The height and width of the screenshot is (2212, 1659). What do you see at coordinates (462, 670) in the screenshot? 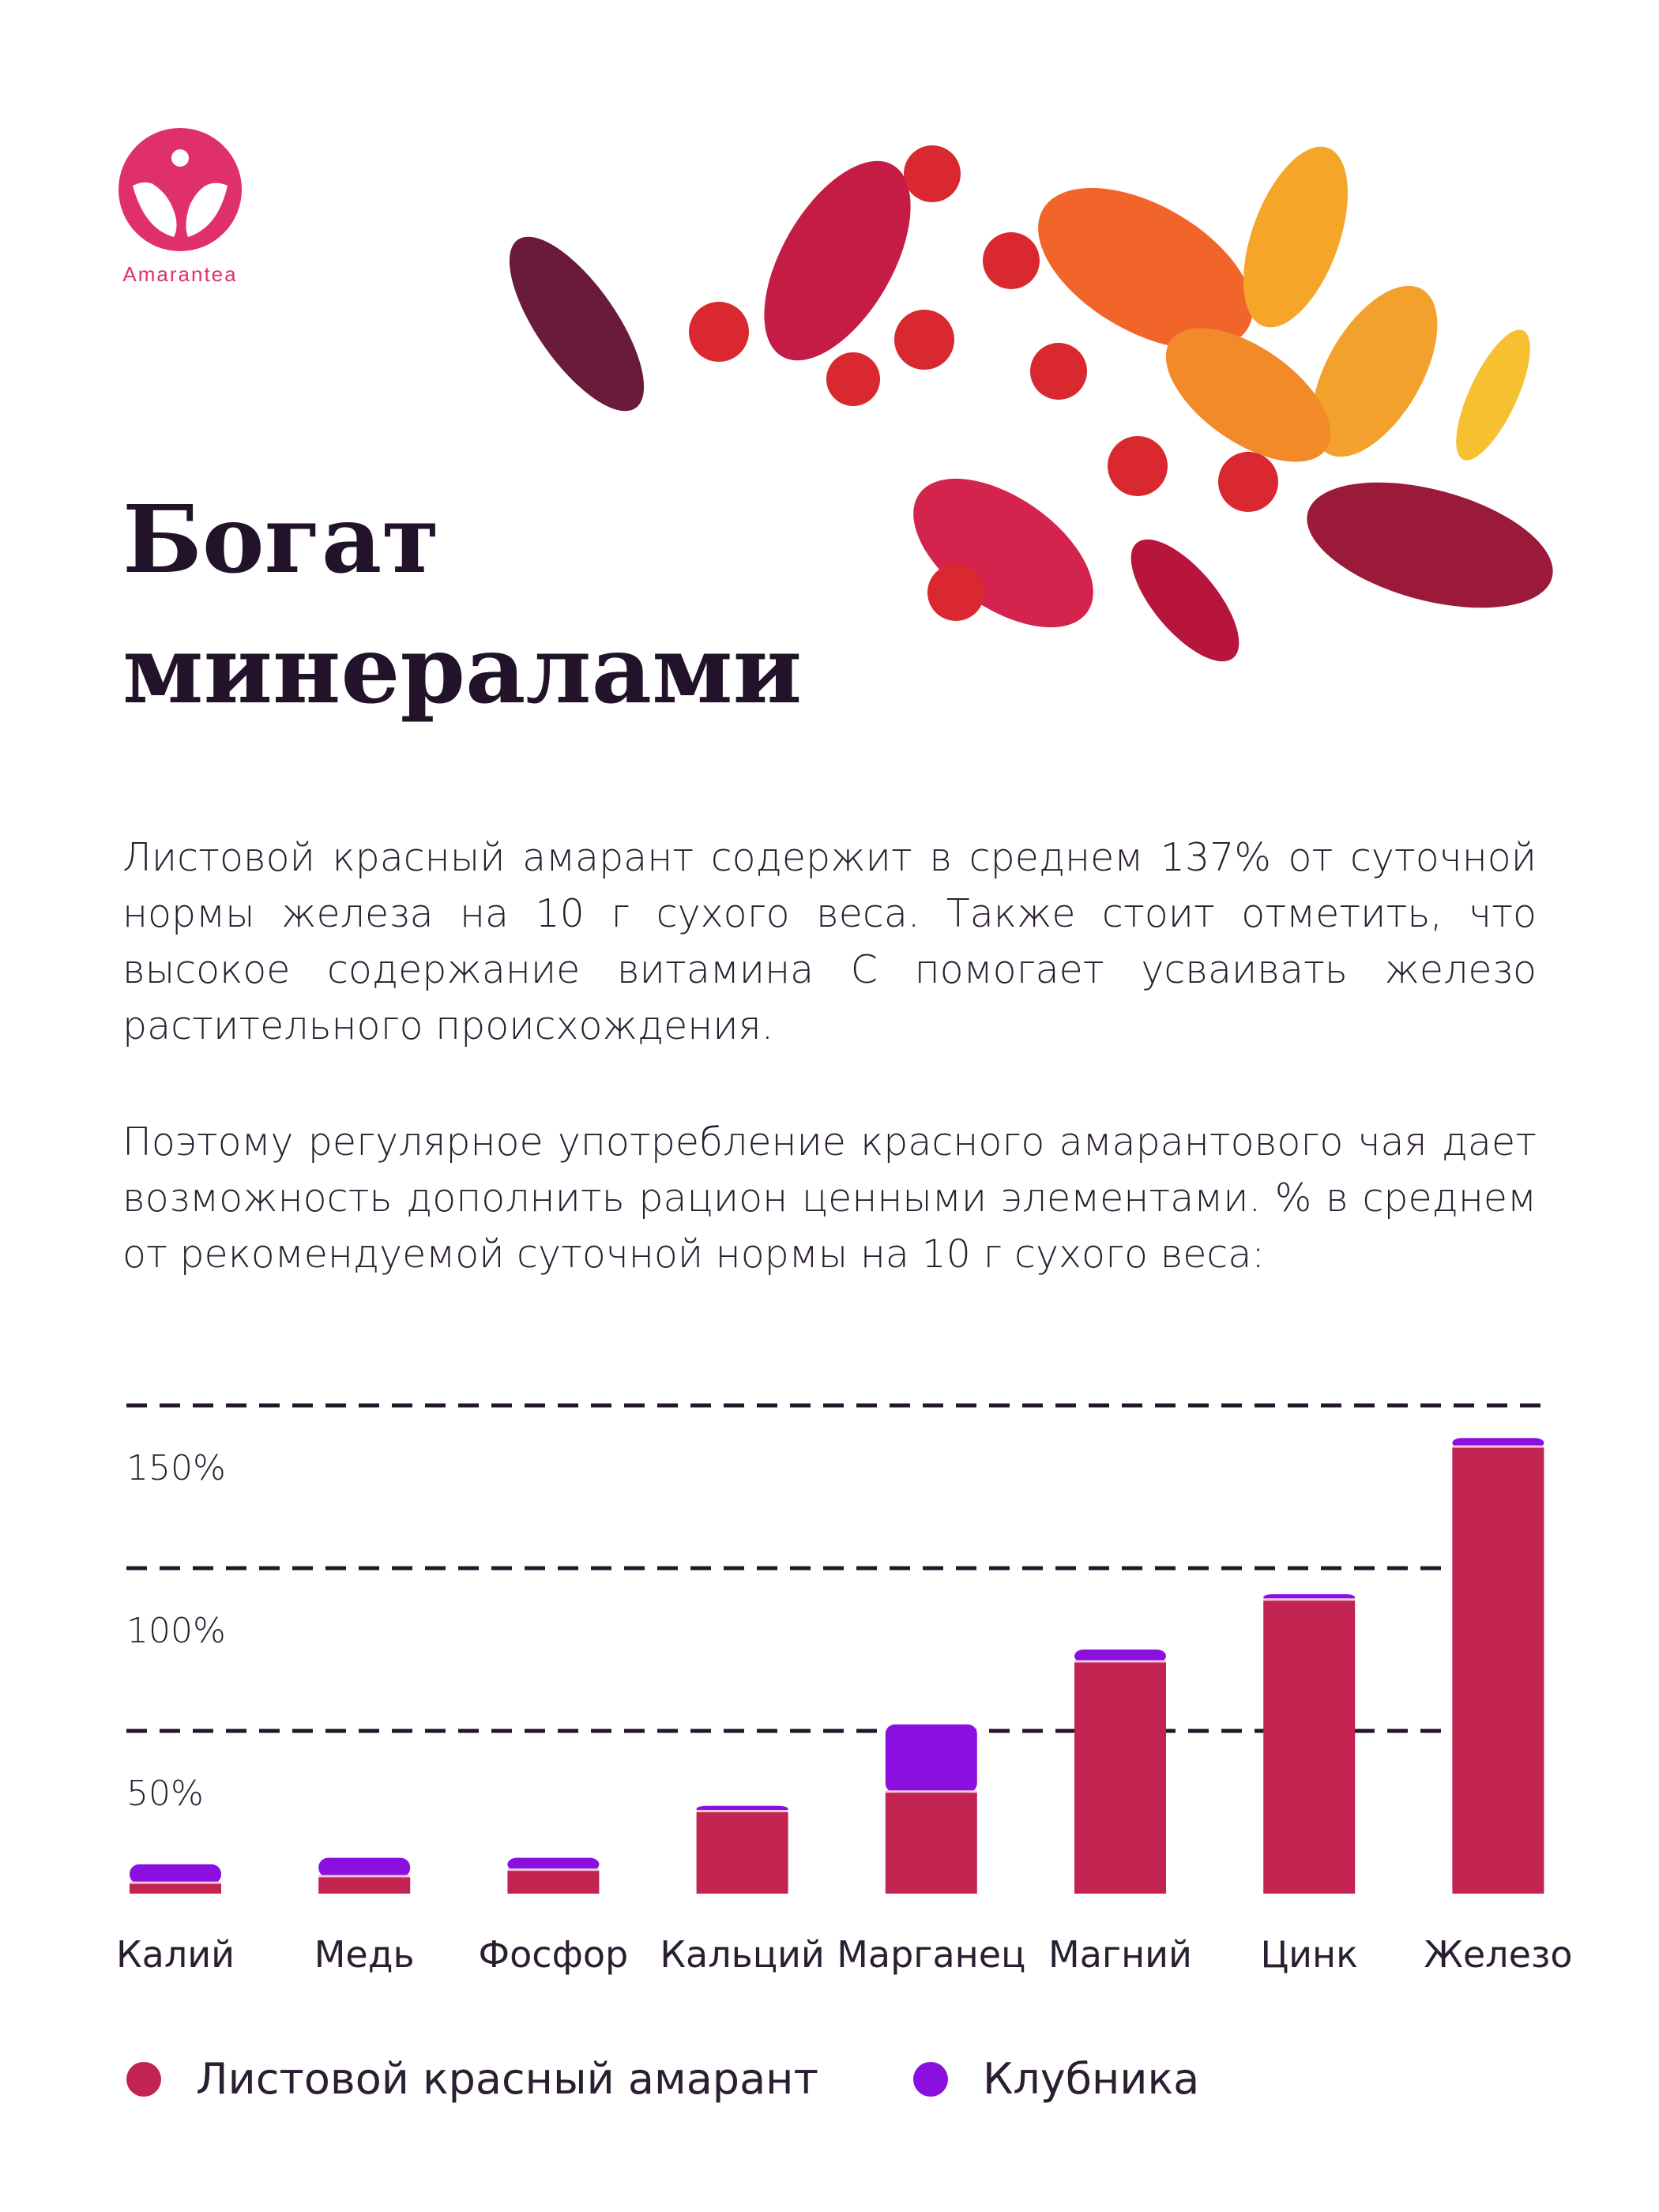
I see `title-line-2: минералами` at bounding box center [462, 670].